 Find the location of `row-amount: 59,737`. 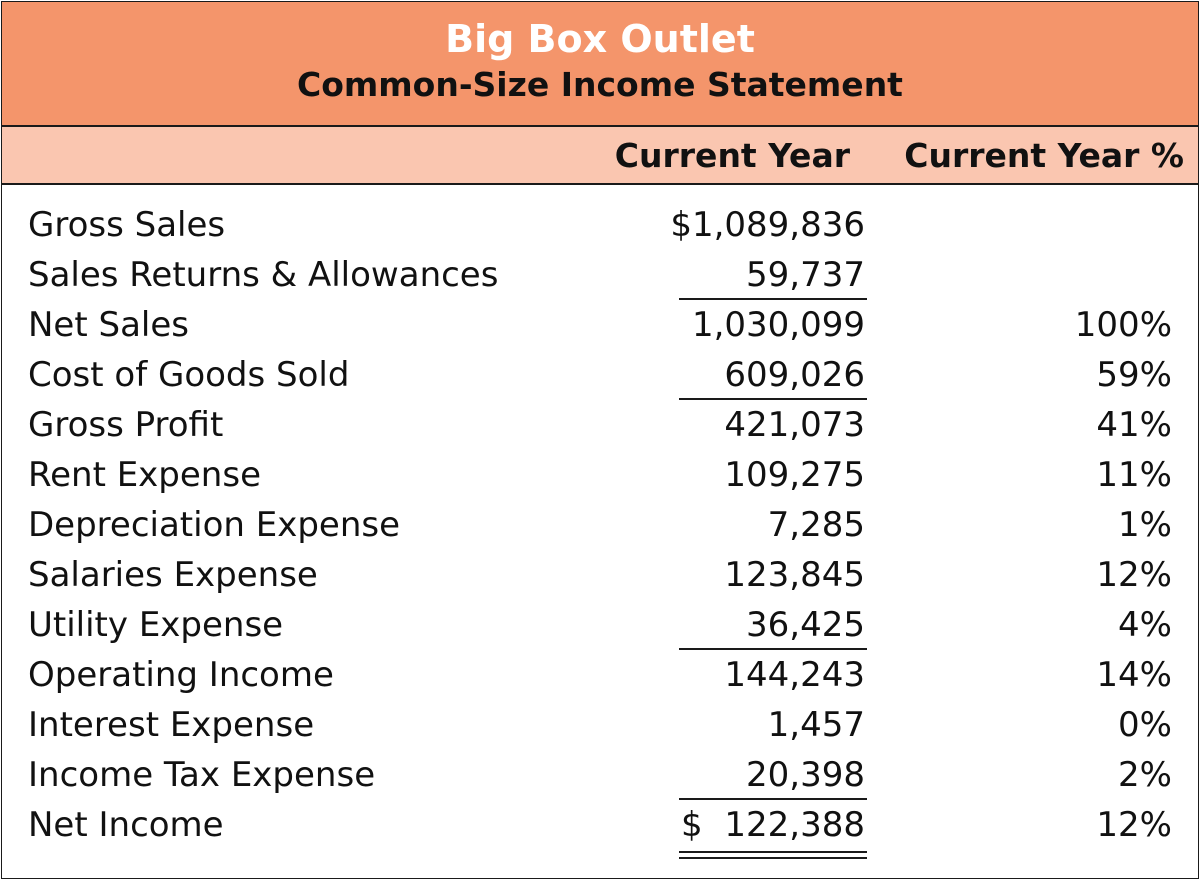

row-amount: 59,737 is located at coordinates (805, 275).